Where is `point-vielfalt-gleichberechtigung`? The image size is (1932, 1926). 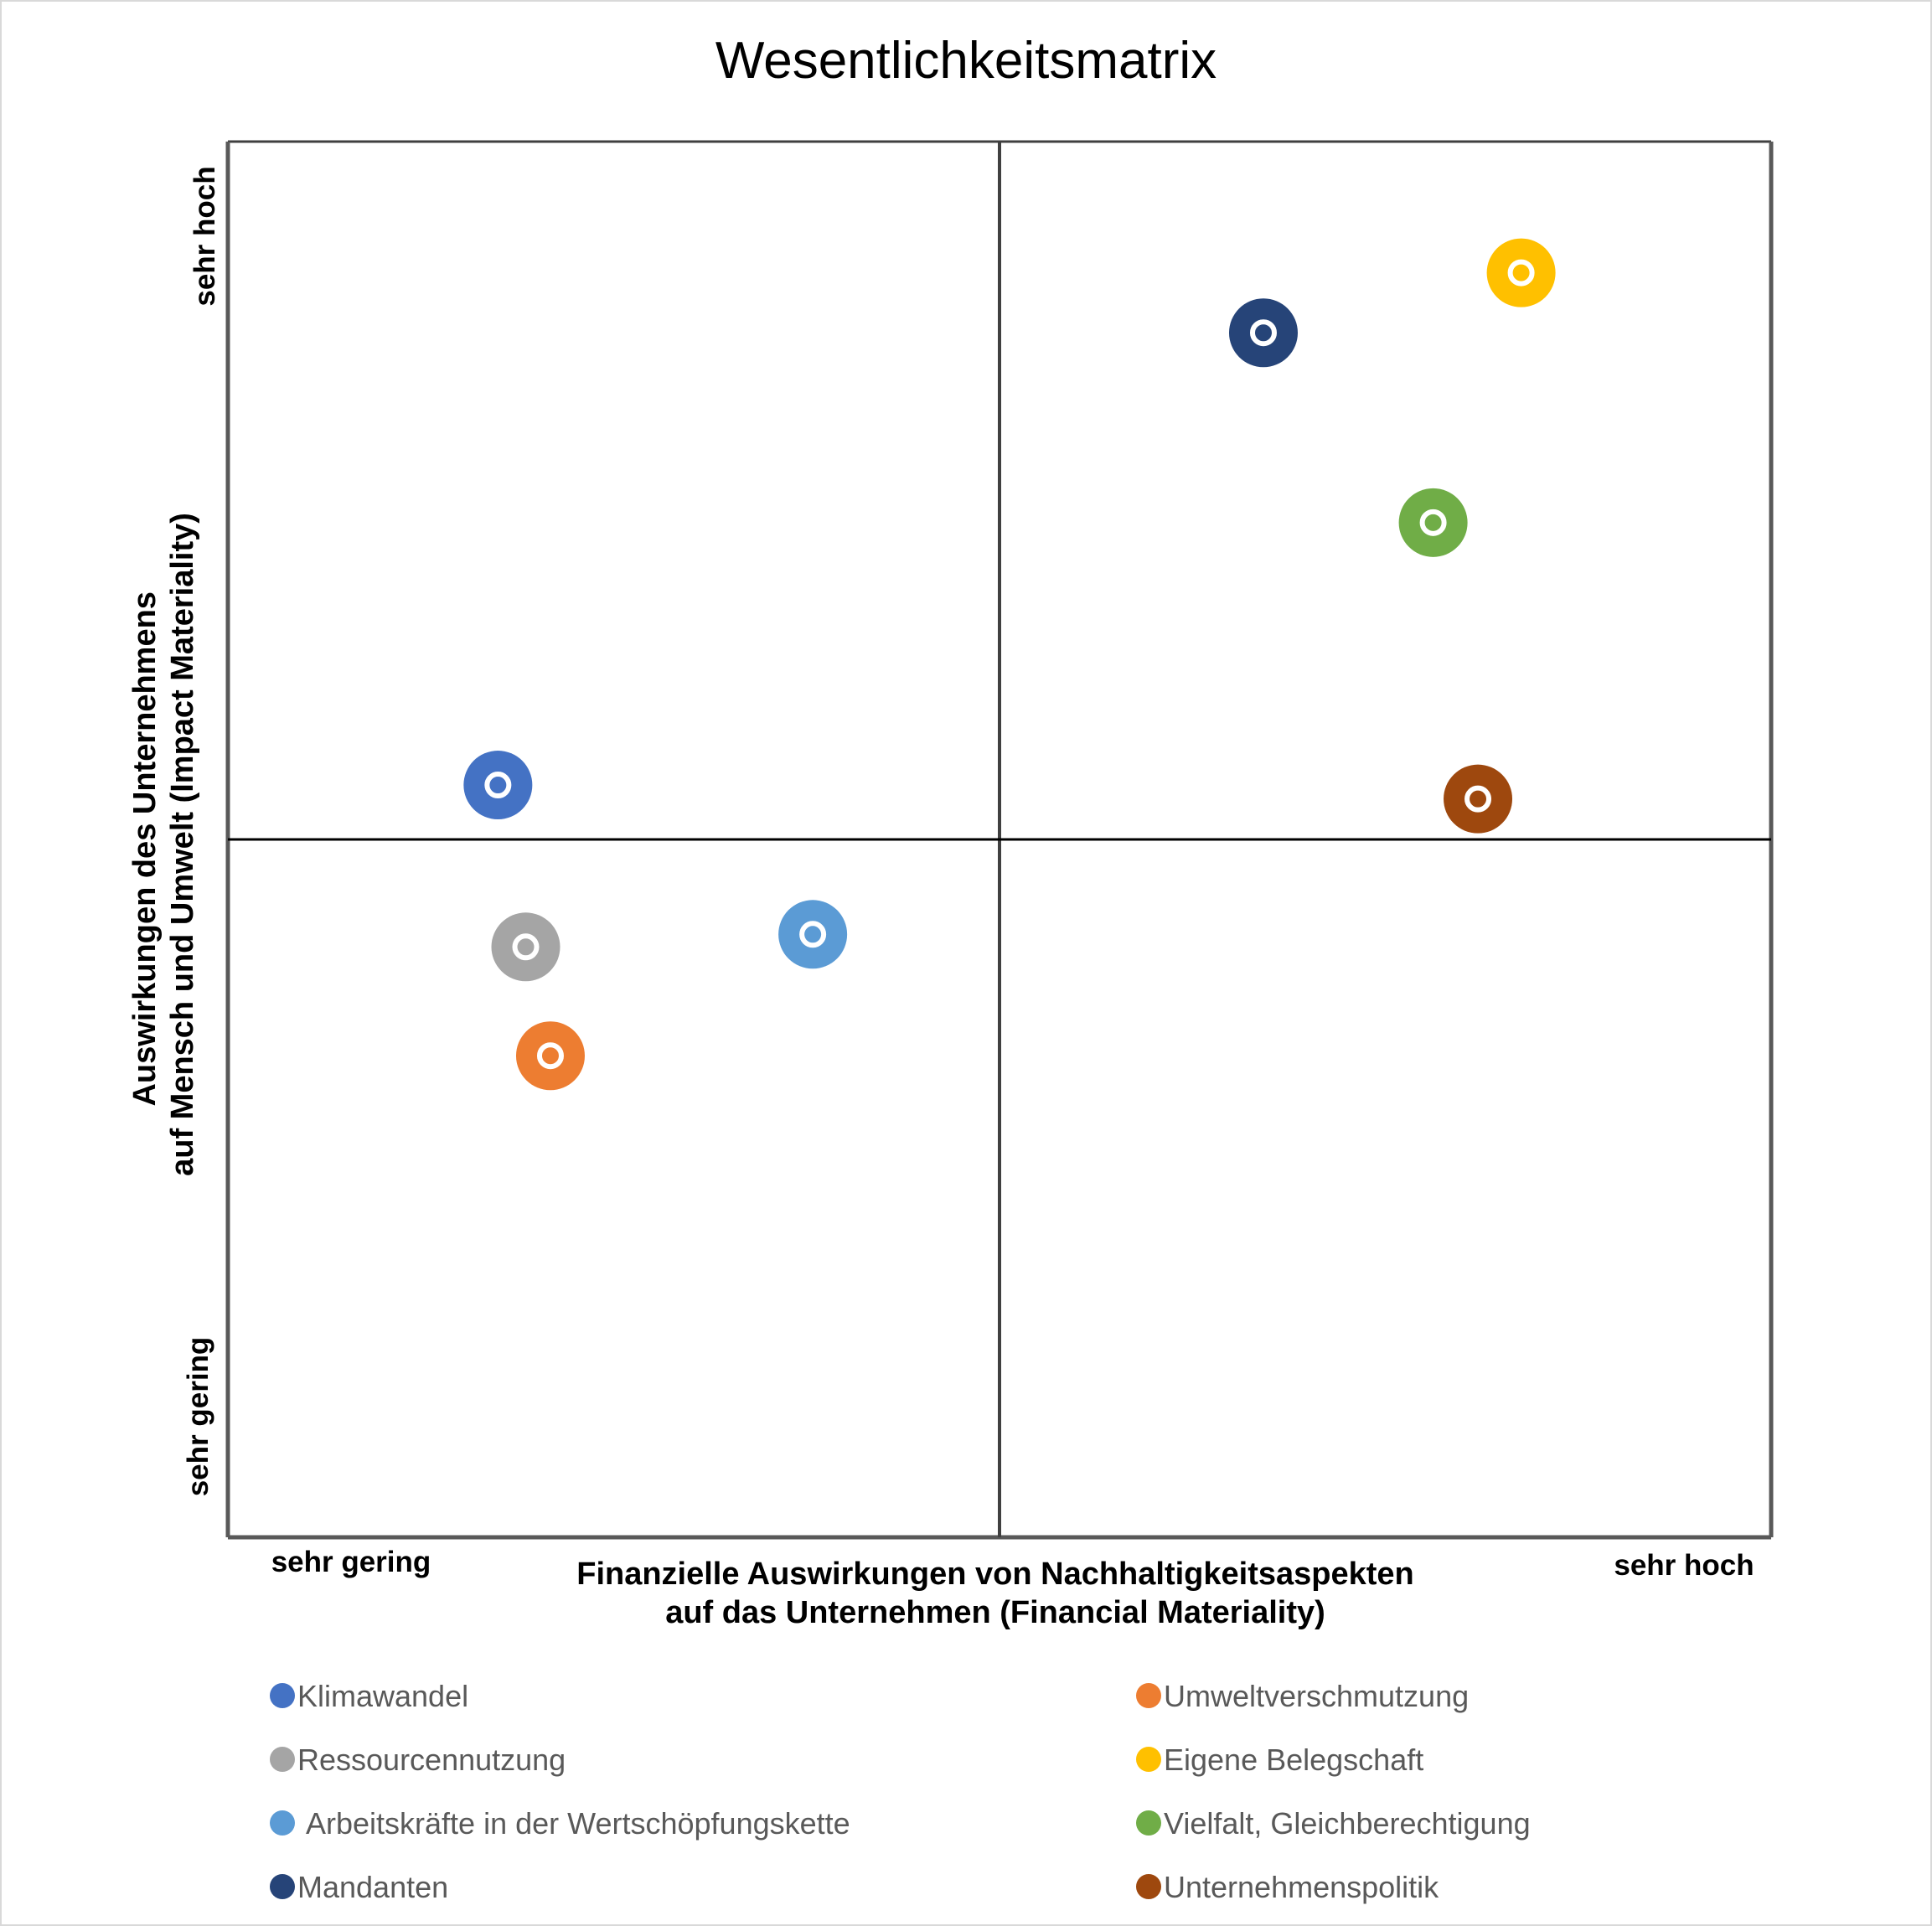 point-vielfalt-gleichberechtigung is located at coordinates (1433, 522).